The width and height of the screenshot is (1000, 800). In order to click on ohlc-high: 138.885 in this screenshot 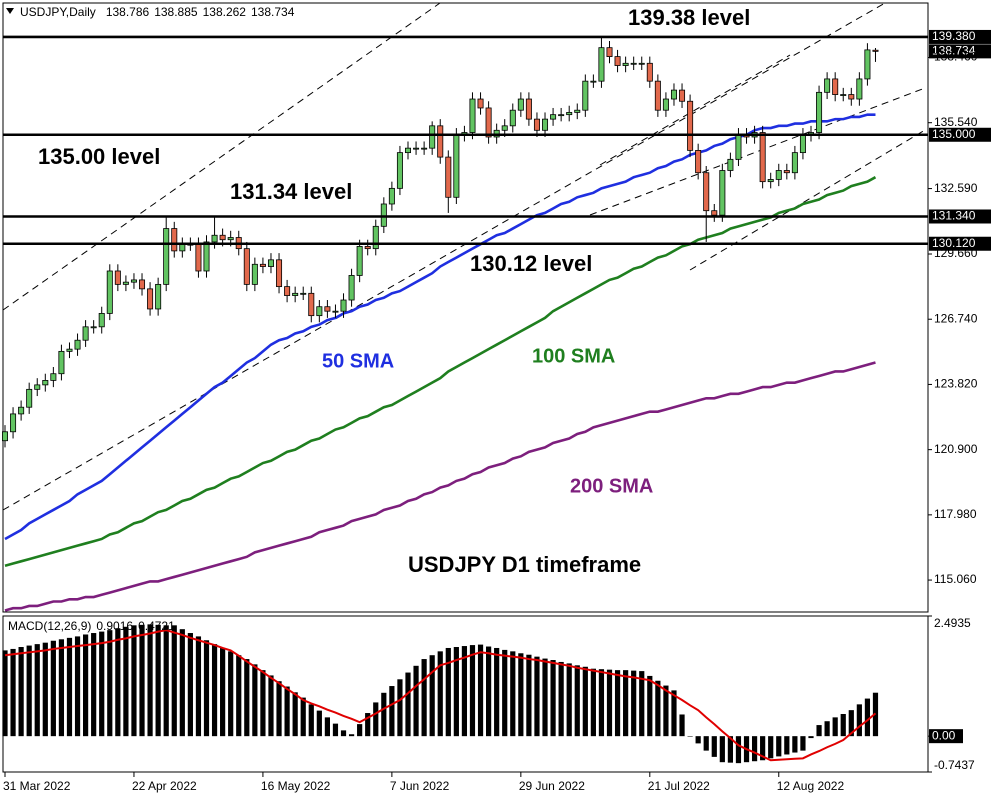, I will do `click(176, 12)`.